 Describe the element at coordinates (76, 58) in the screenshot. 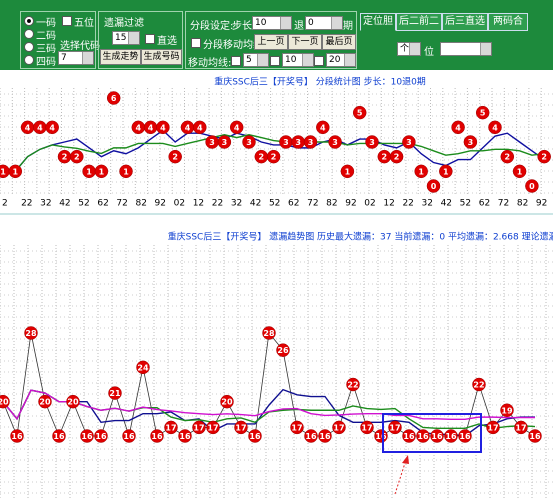

I see `select: 7` at that location.